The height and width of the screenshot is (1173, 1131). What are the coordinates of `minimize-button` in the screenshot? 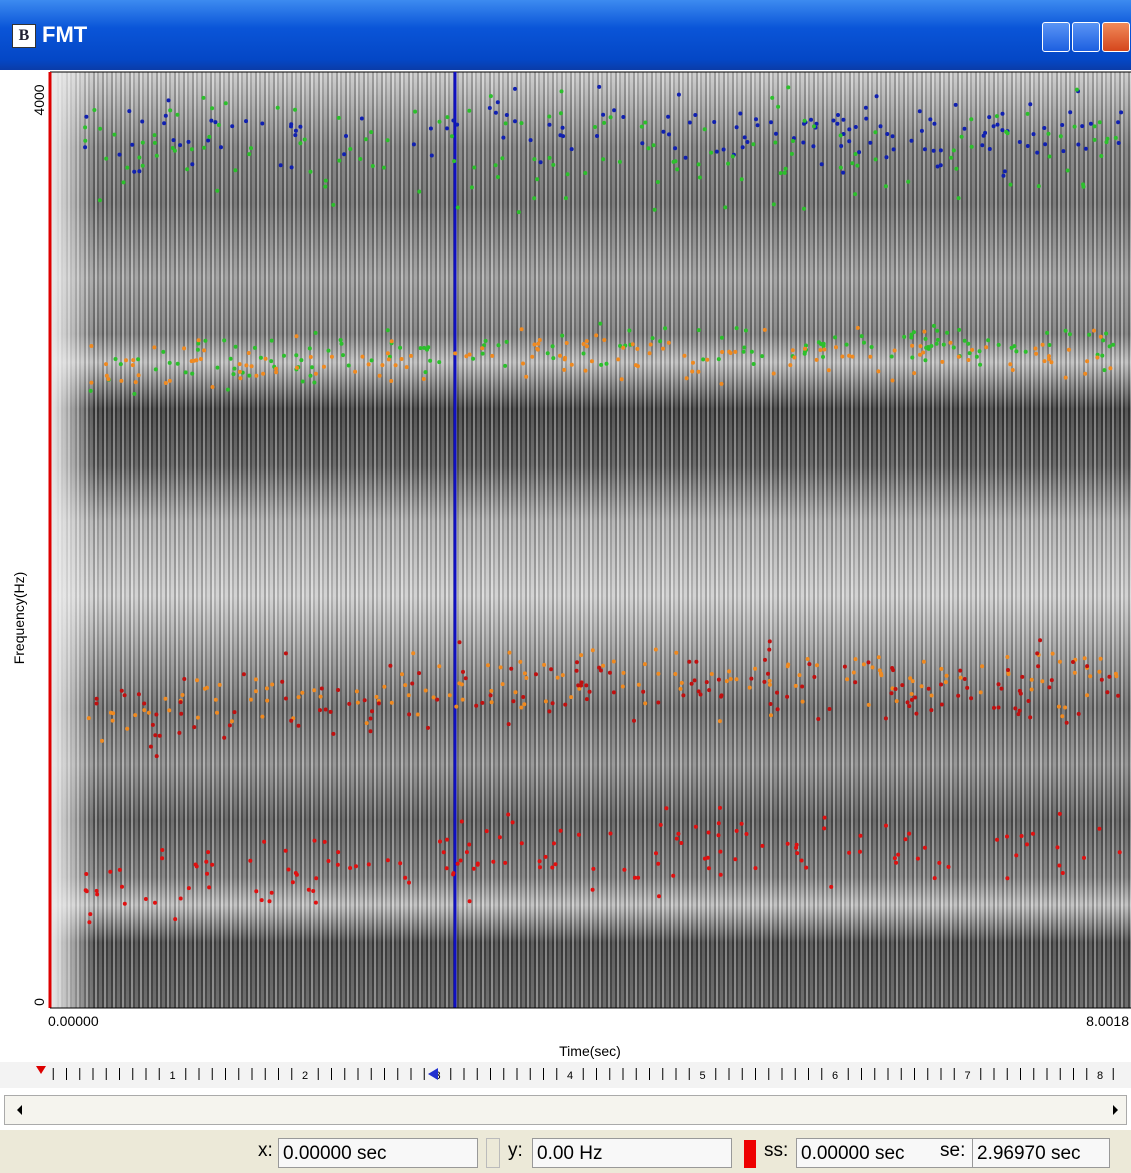 It's located at (1056, 37).